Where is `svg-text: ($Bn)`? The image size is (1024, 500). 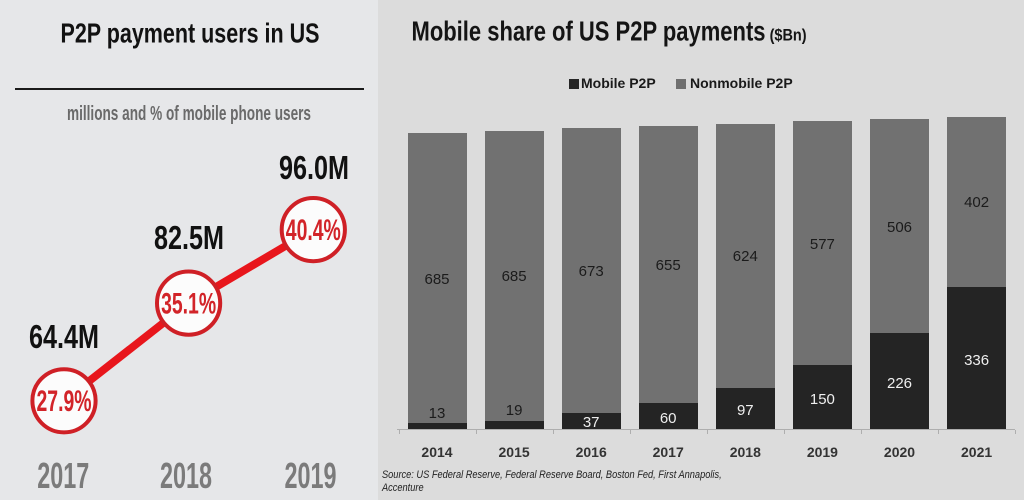 svg-text: ($Bn) is located at coordinates (788, 35).